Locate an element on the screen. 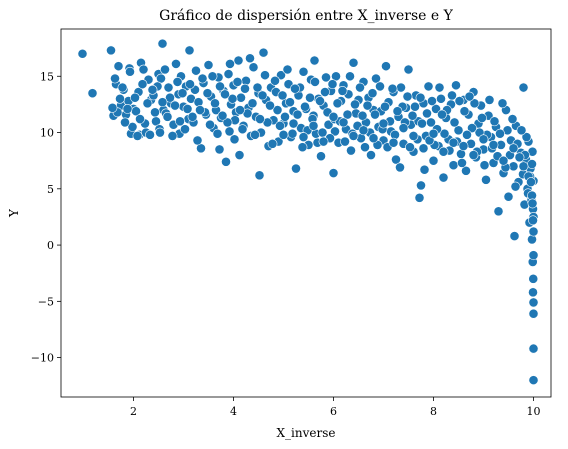 Image resolution: width=568 pixels, height=449 pixels. x-axis-ticks: 2 4 6 8 10 is located at coordinates (335, 407).